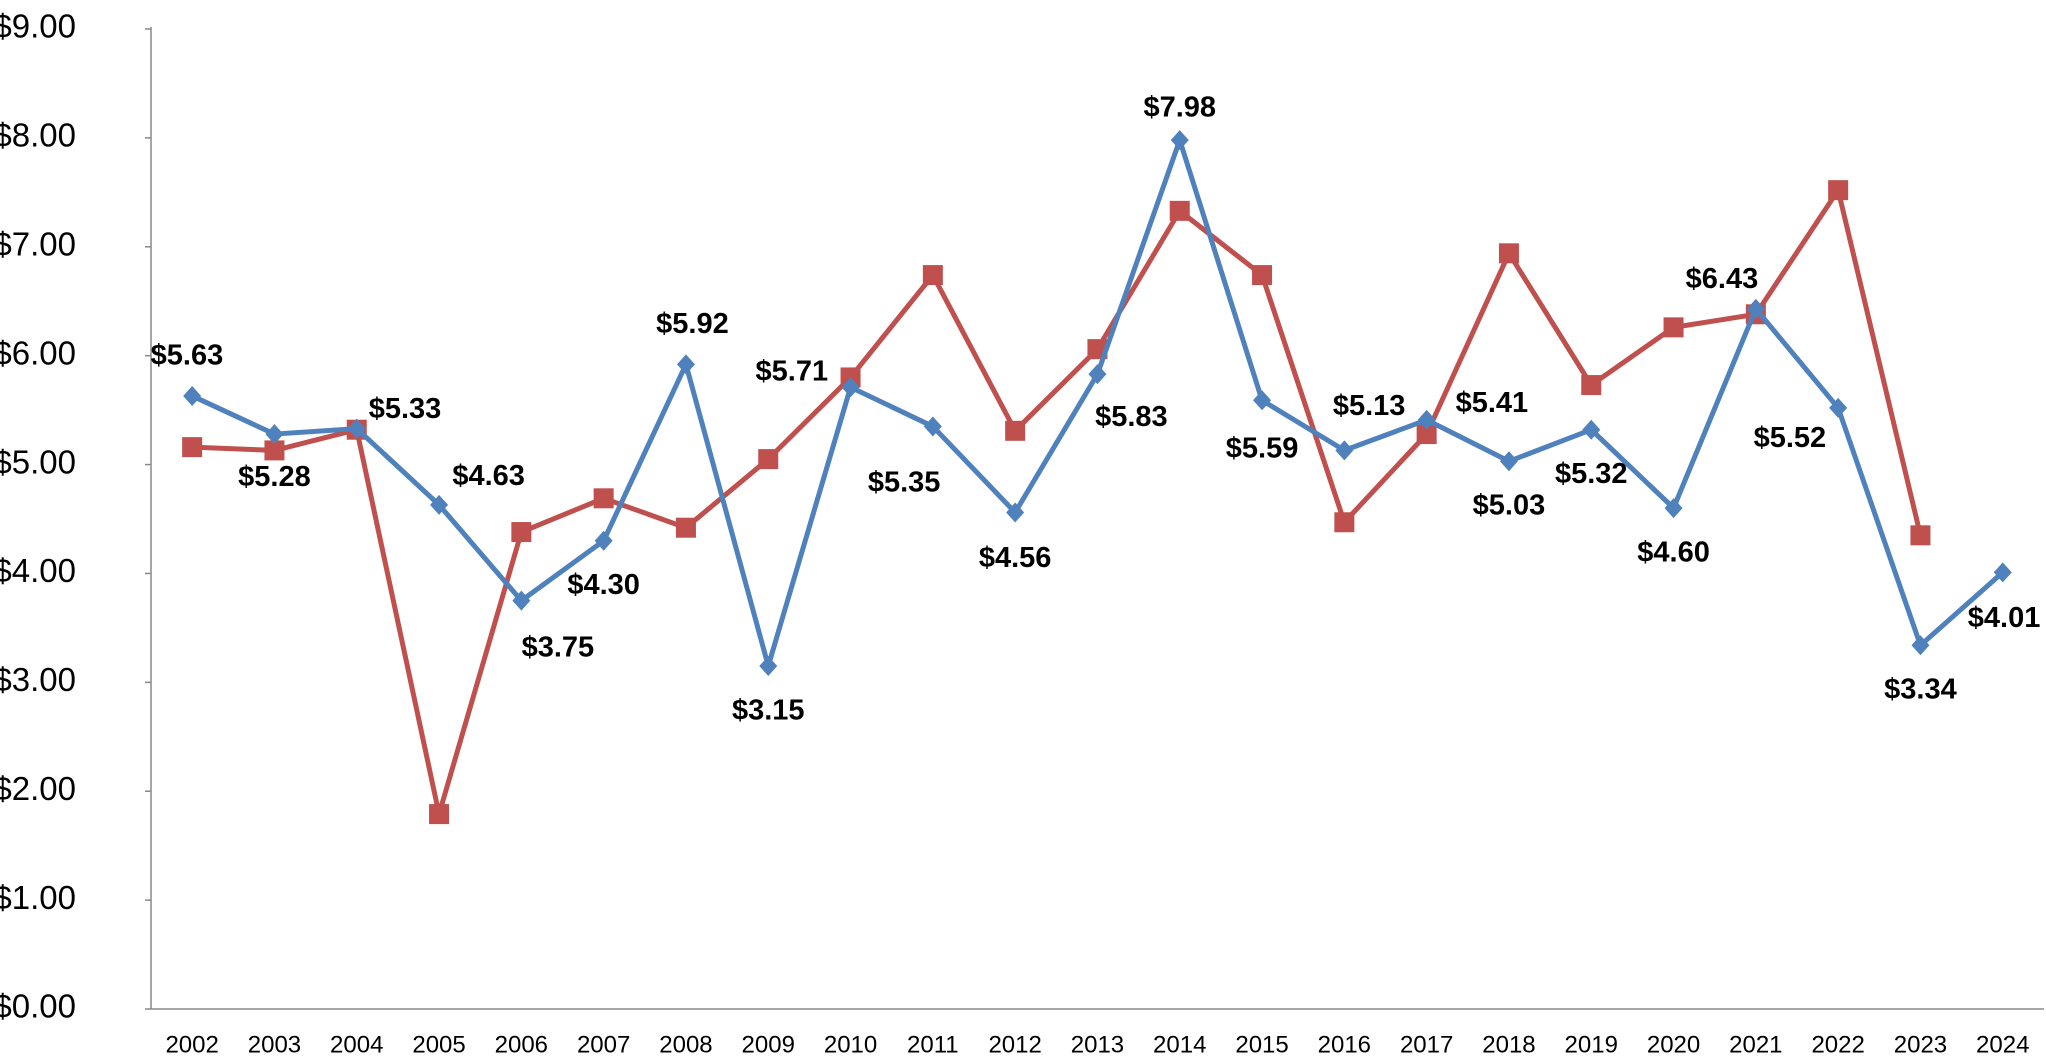 The height and width of the screenshot is (1058, 2046). What do you see at coordinates (1014, 1044) in the screenshot?
I see `x-tick-label: 2012` at bounding box center [1014, 1044].